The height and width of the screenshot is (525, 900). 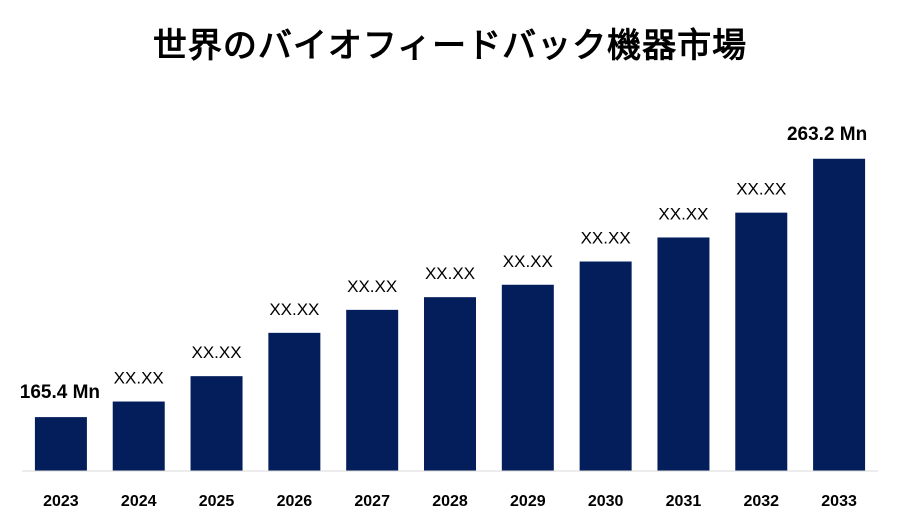 What do you see at coordinates (139, 378) in the screenshot?
I see `data-label-2024: XX.XX` at bounding box center [139, 378].